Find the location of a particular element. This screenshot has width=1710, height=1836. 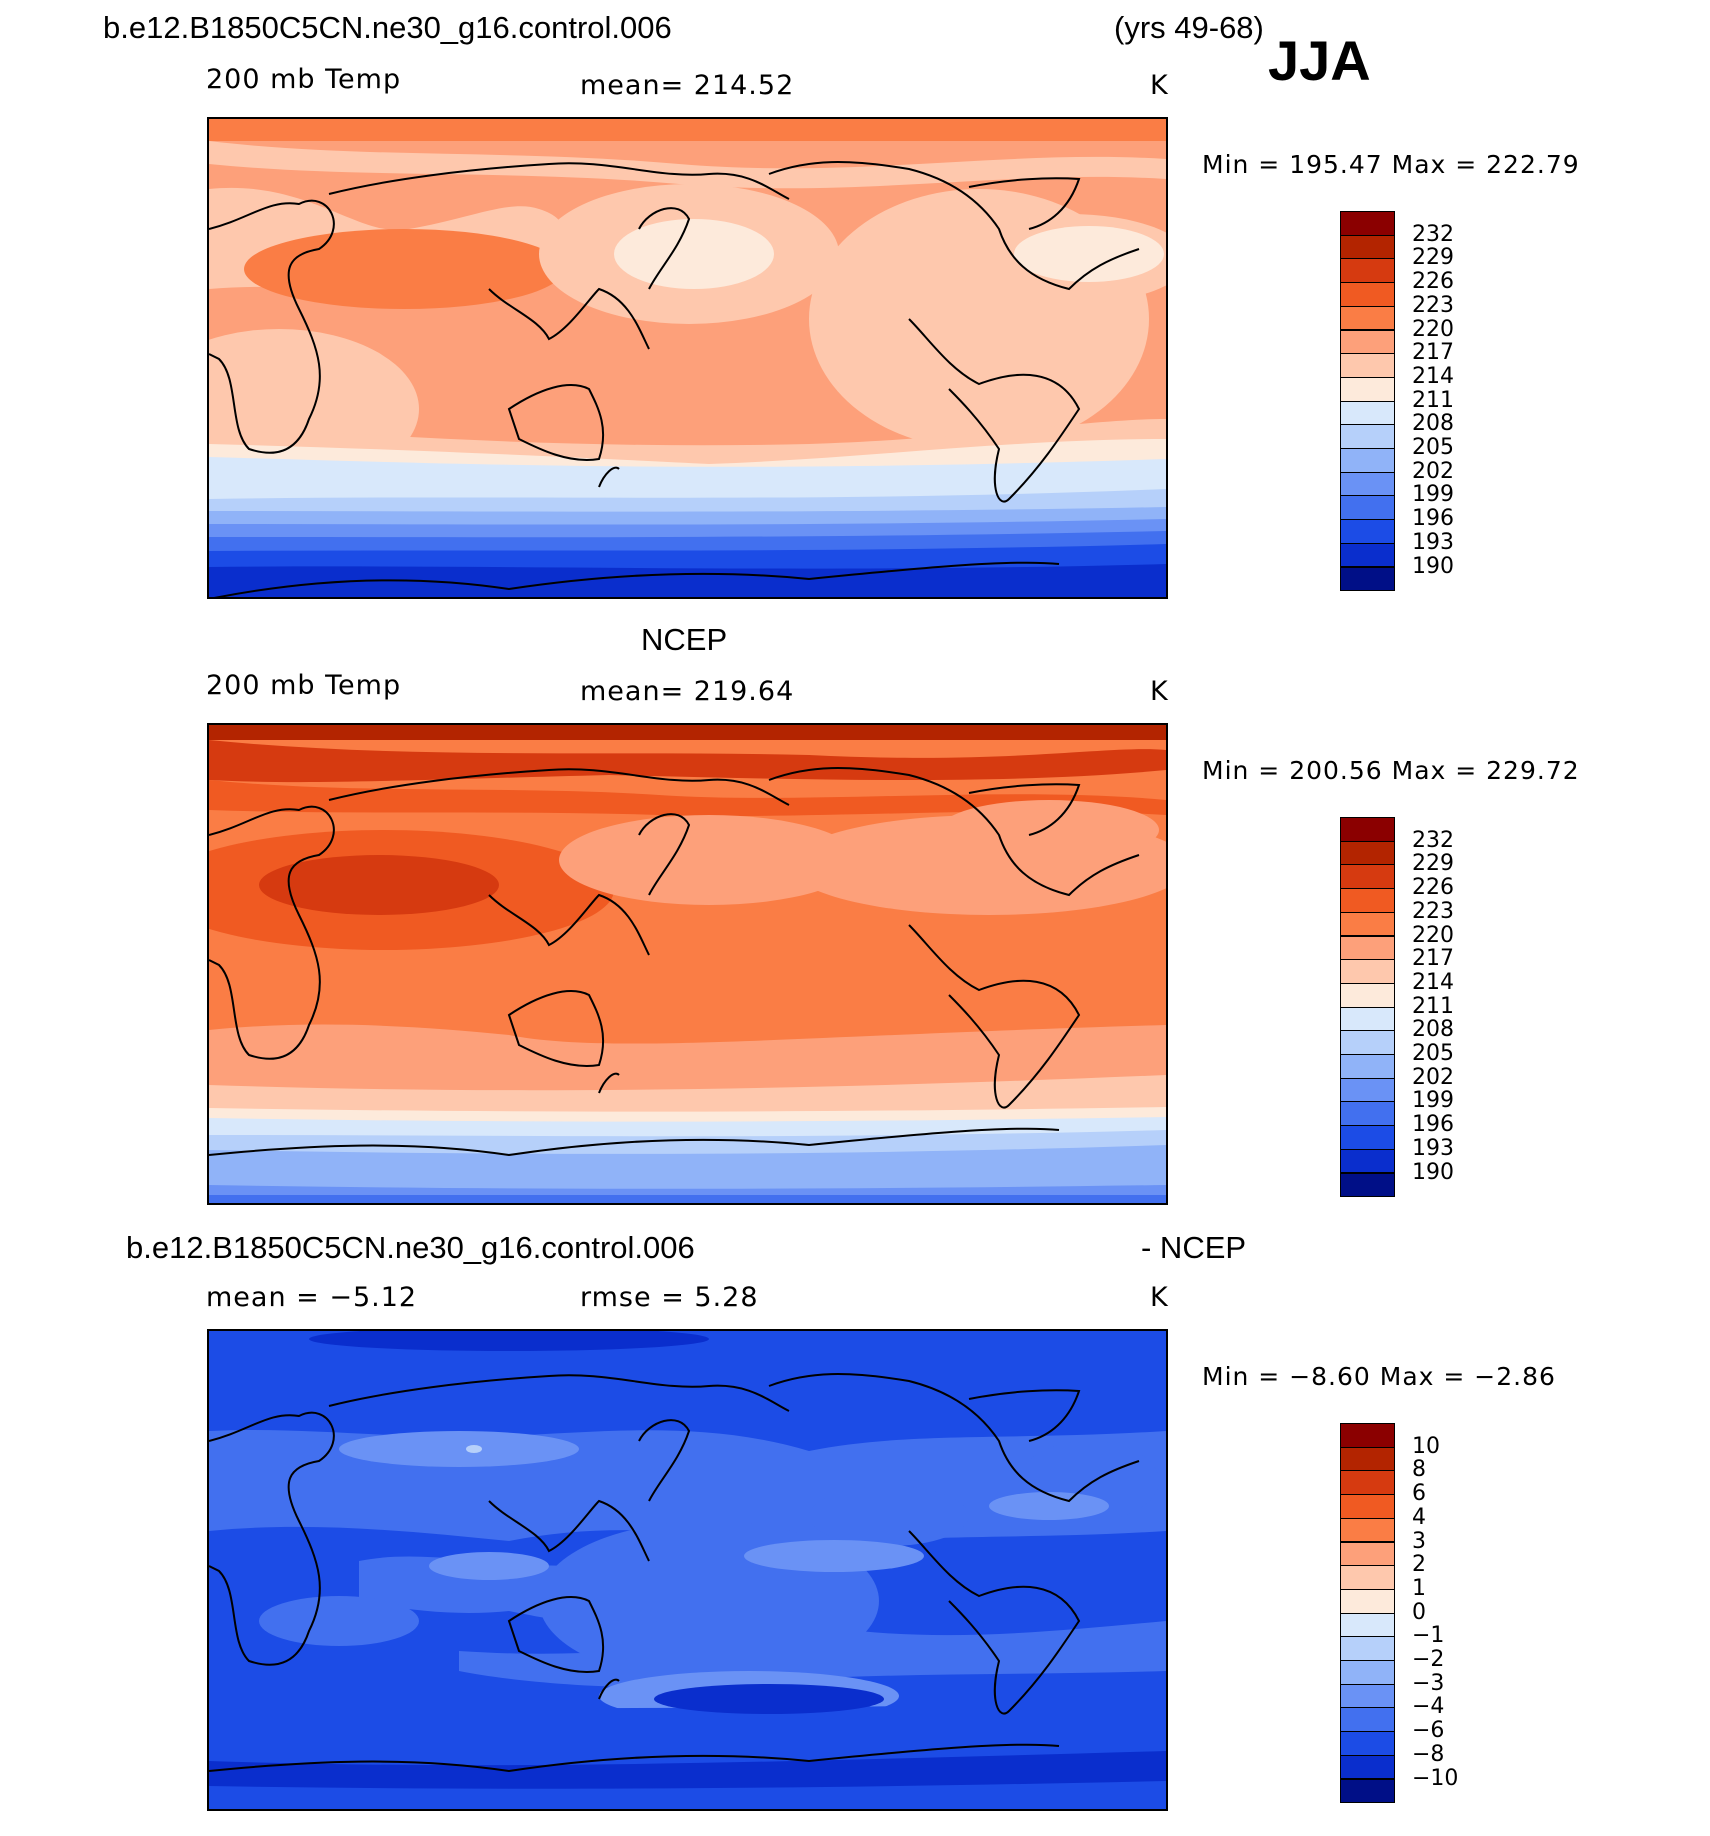

case-title: b.e12.B1850C5CN.ne30_g16.control.006 is located at coordinates (387, 27).